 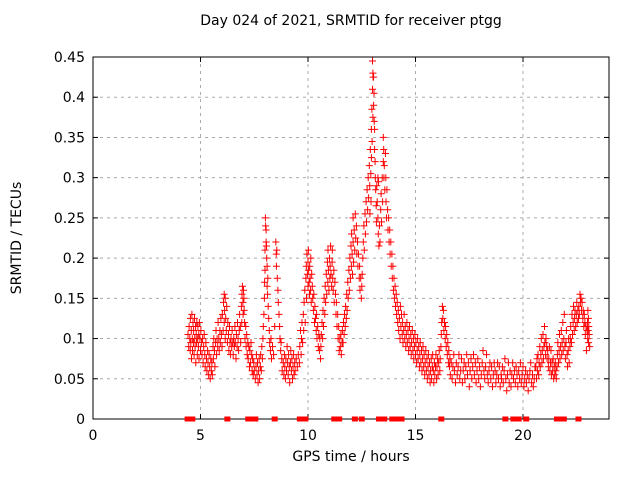 I want to click on y-tick-label: 0.3, so click(x=74, y=179).